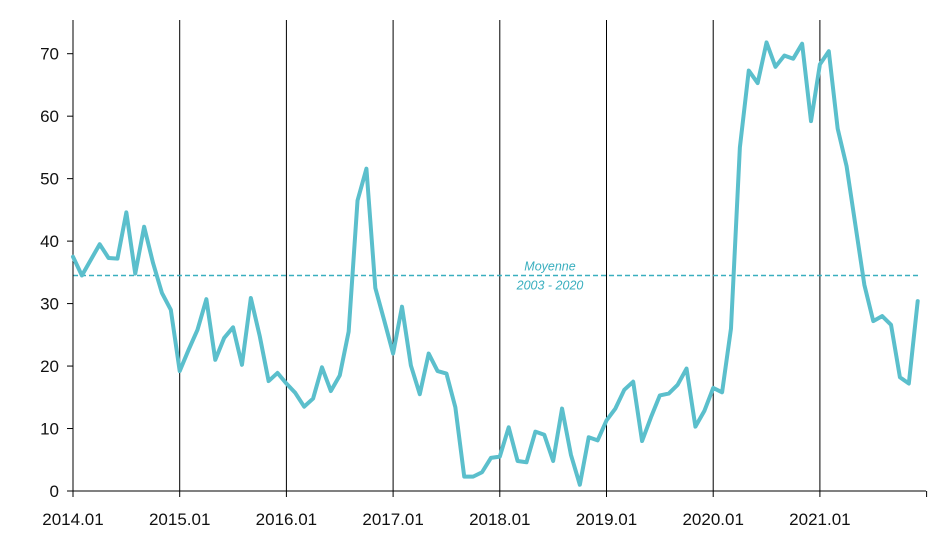  I want to click on y-tick-label: 10, so click(49, 429).